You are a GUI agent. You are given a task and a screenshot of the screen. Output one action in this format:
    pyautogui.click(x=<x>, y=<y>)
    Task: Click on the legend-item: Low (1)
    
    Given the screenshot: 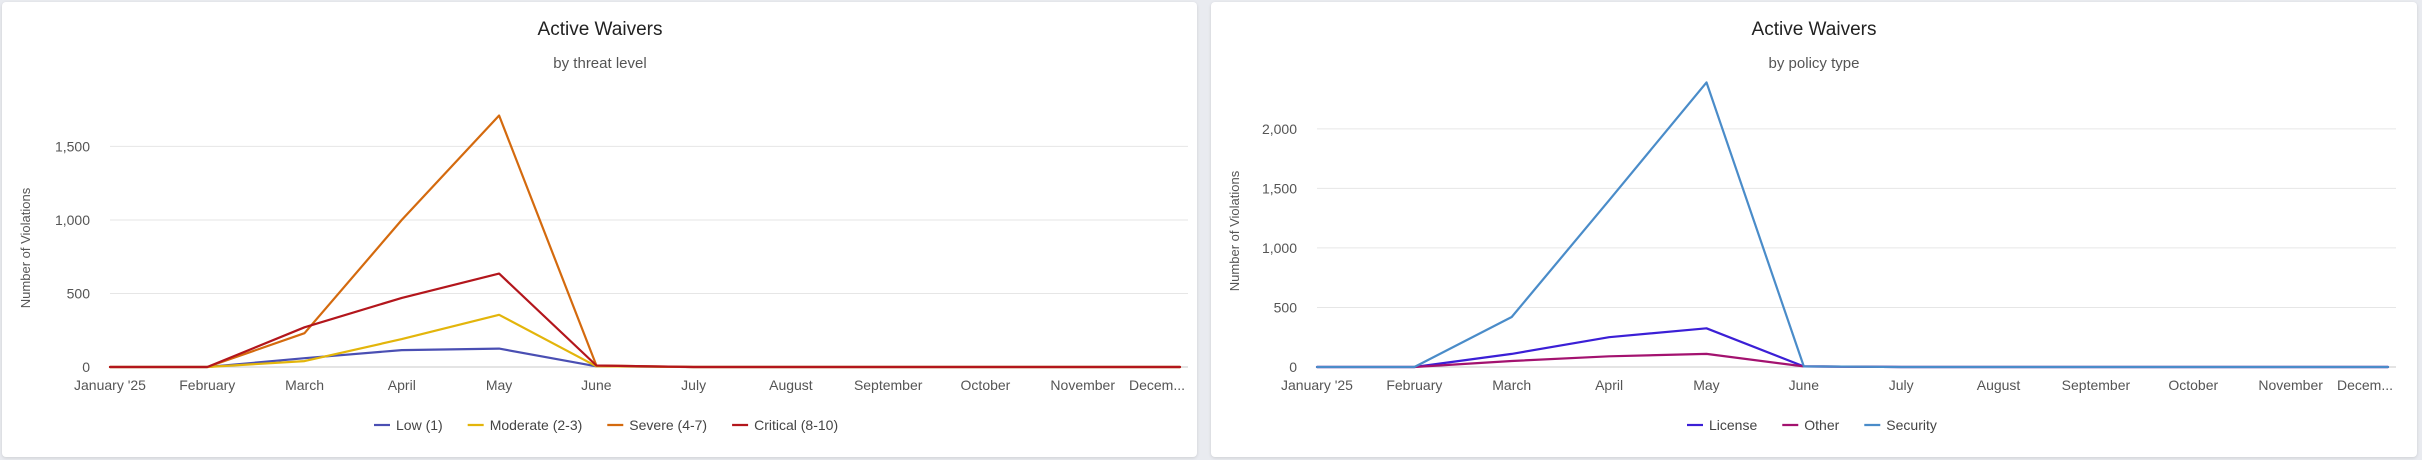 What is the action you would take?
    pyautogui.click(x=408, y=425)
    